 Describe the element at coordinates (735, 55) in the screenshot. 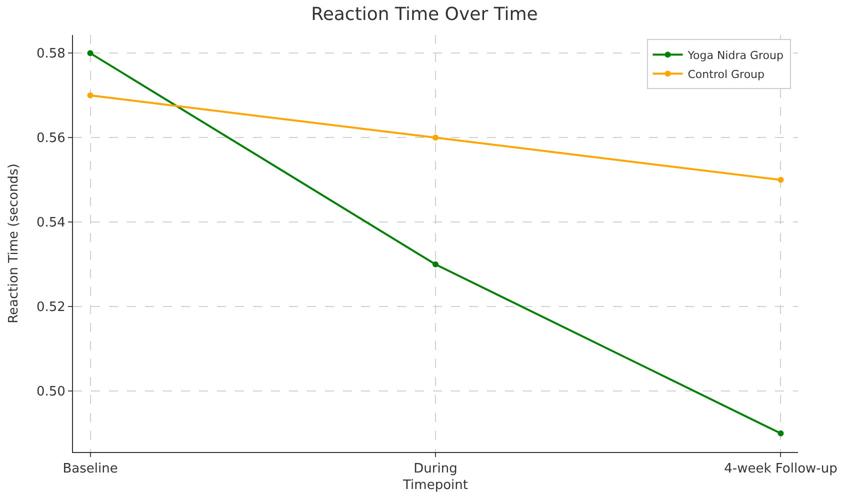

I see `legend-label: Yoga Nidra Group` at that location.